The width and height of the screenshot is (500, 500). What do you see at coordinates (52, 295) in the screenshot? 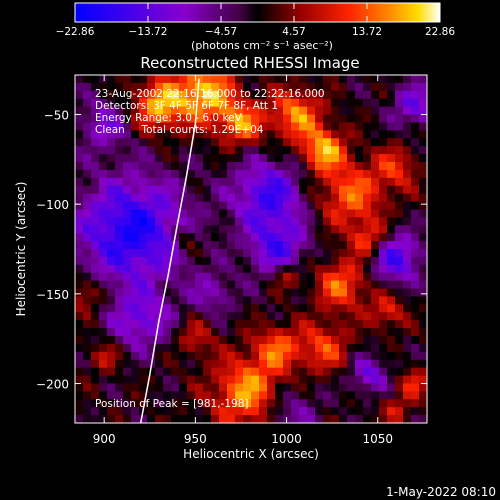
I see `y-tick-label: −150` at bounding box center [52, 295].